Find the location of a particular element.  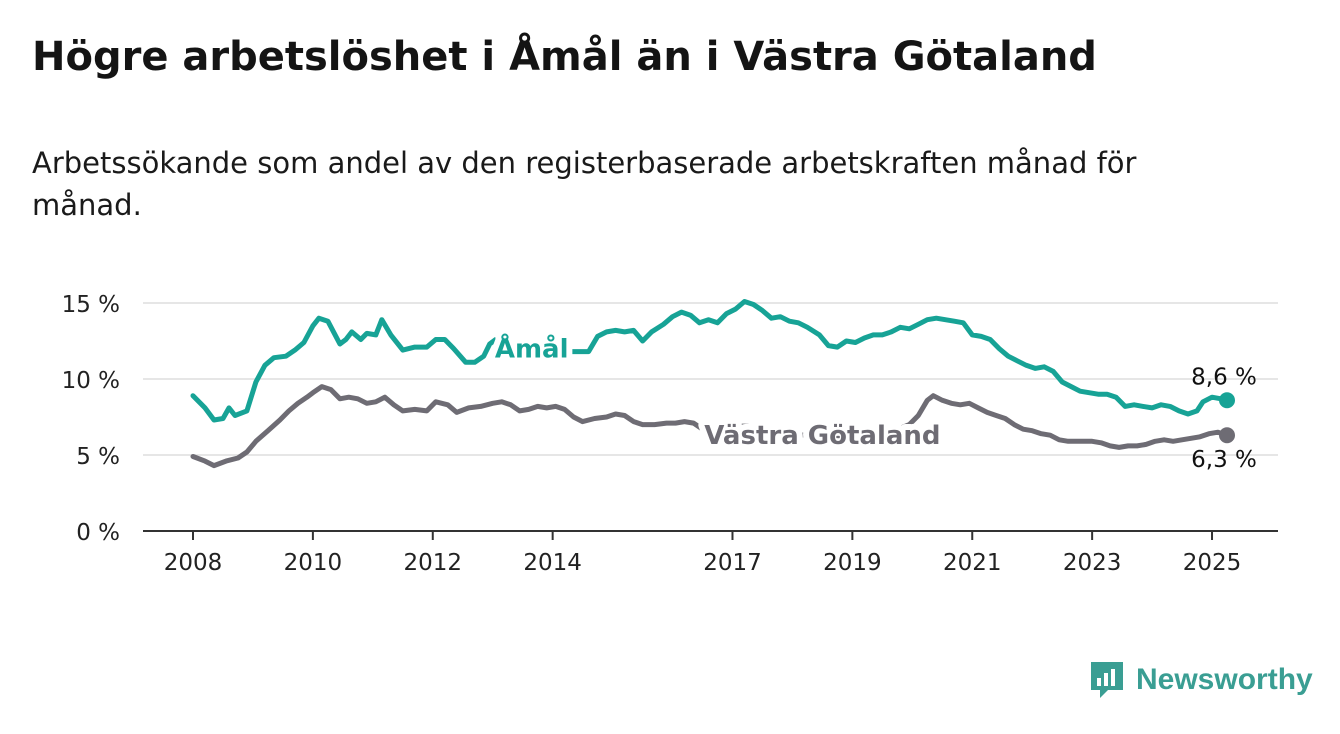

x-tick-label: 2010 is located at coordinates (313, 563).